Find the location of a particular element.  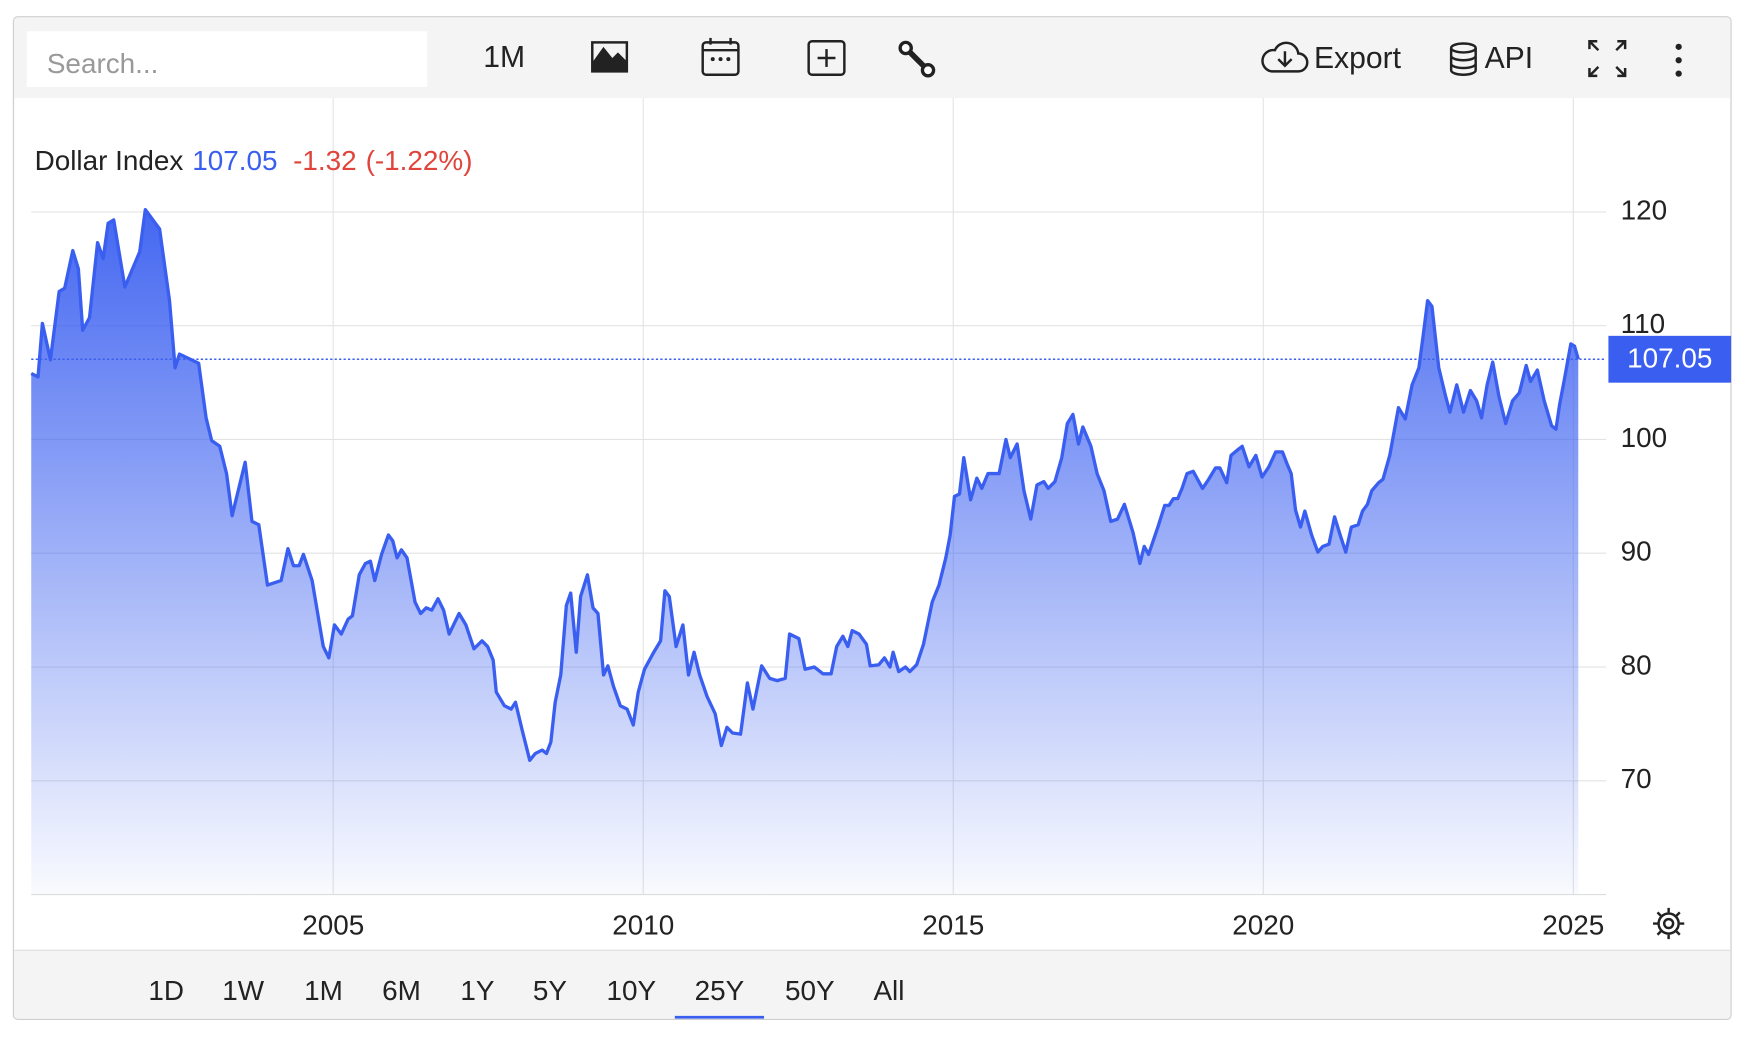

last-value-tag is located at coordinates (1670, 359).